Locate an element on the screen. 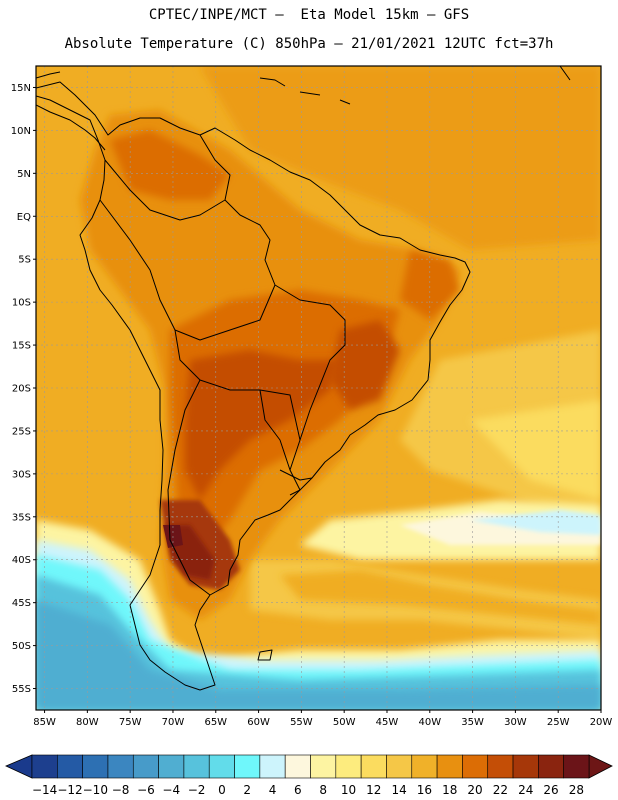  lon-label: 60W is located at coordinates (258, 722).